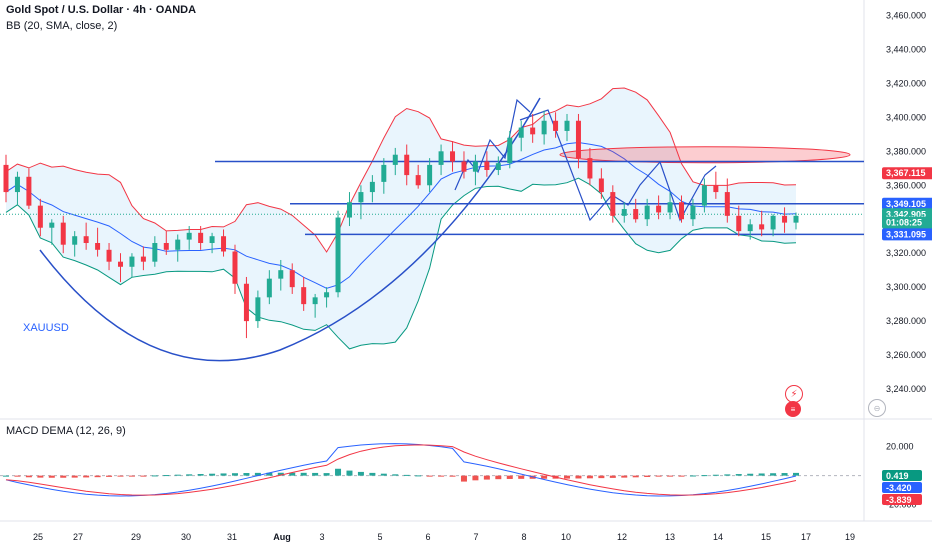 Image resolution: width=932 pixels, height=550 pixels. Describe the element at coordinates (622, 537) in the screenshot. I see `time-tick-label: 12` at that location.